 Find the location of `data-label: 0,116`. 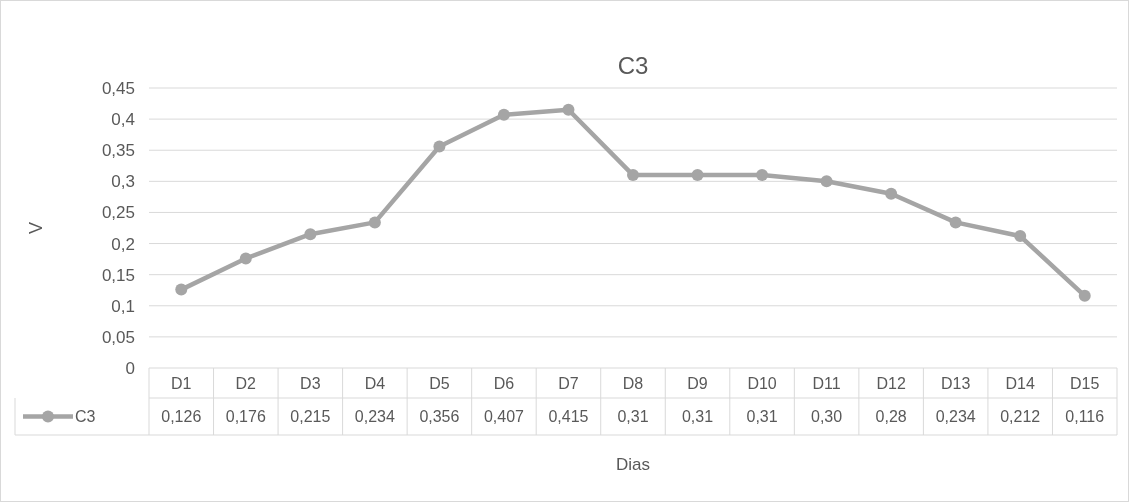

data-label: 0,116 is located at coordinates (1085, 417).